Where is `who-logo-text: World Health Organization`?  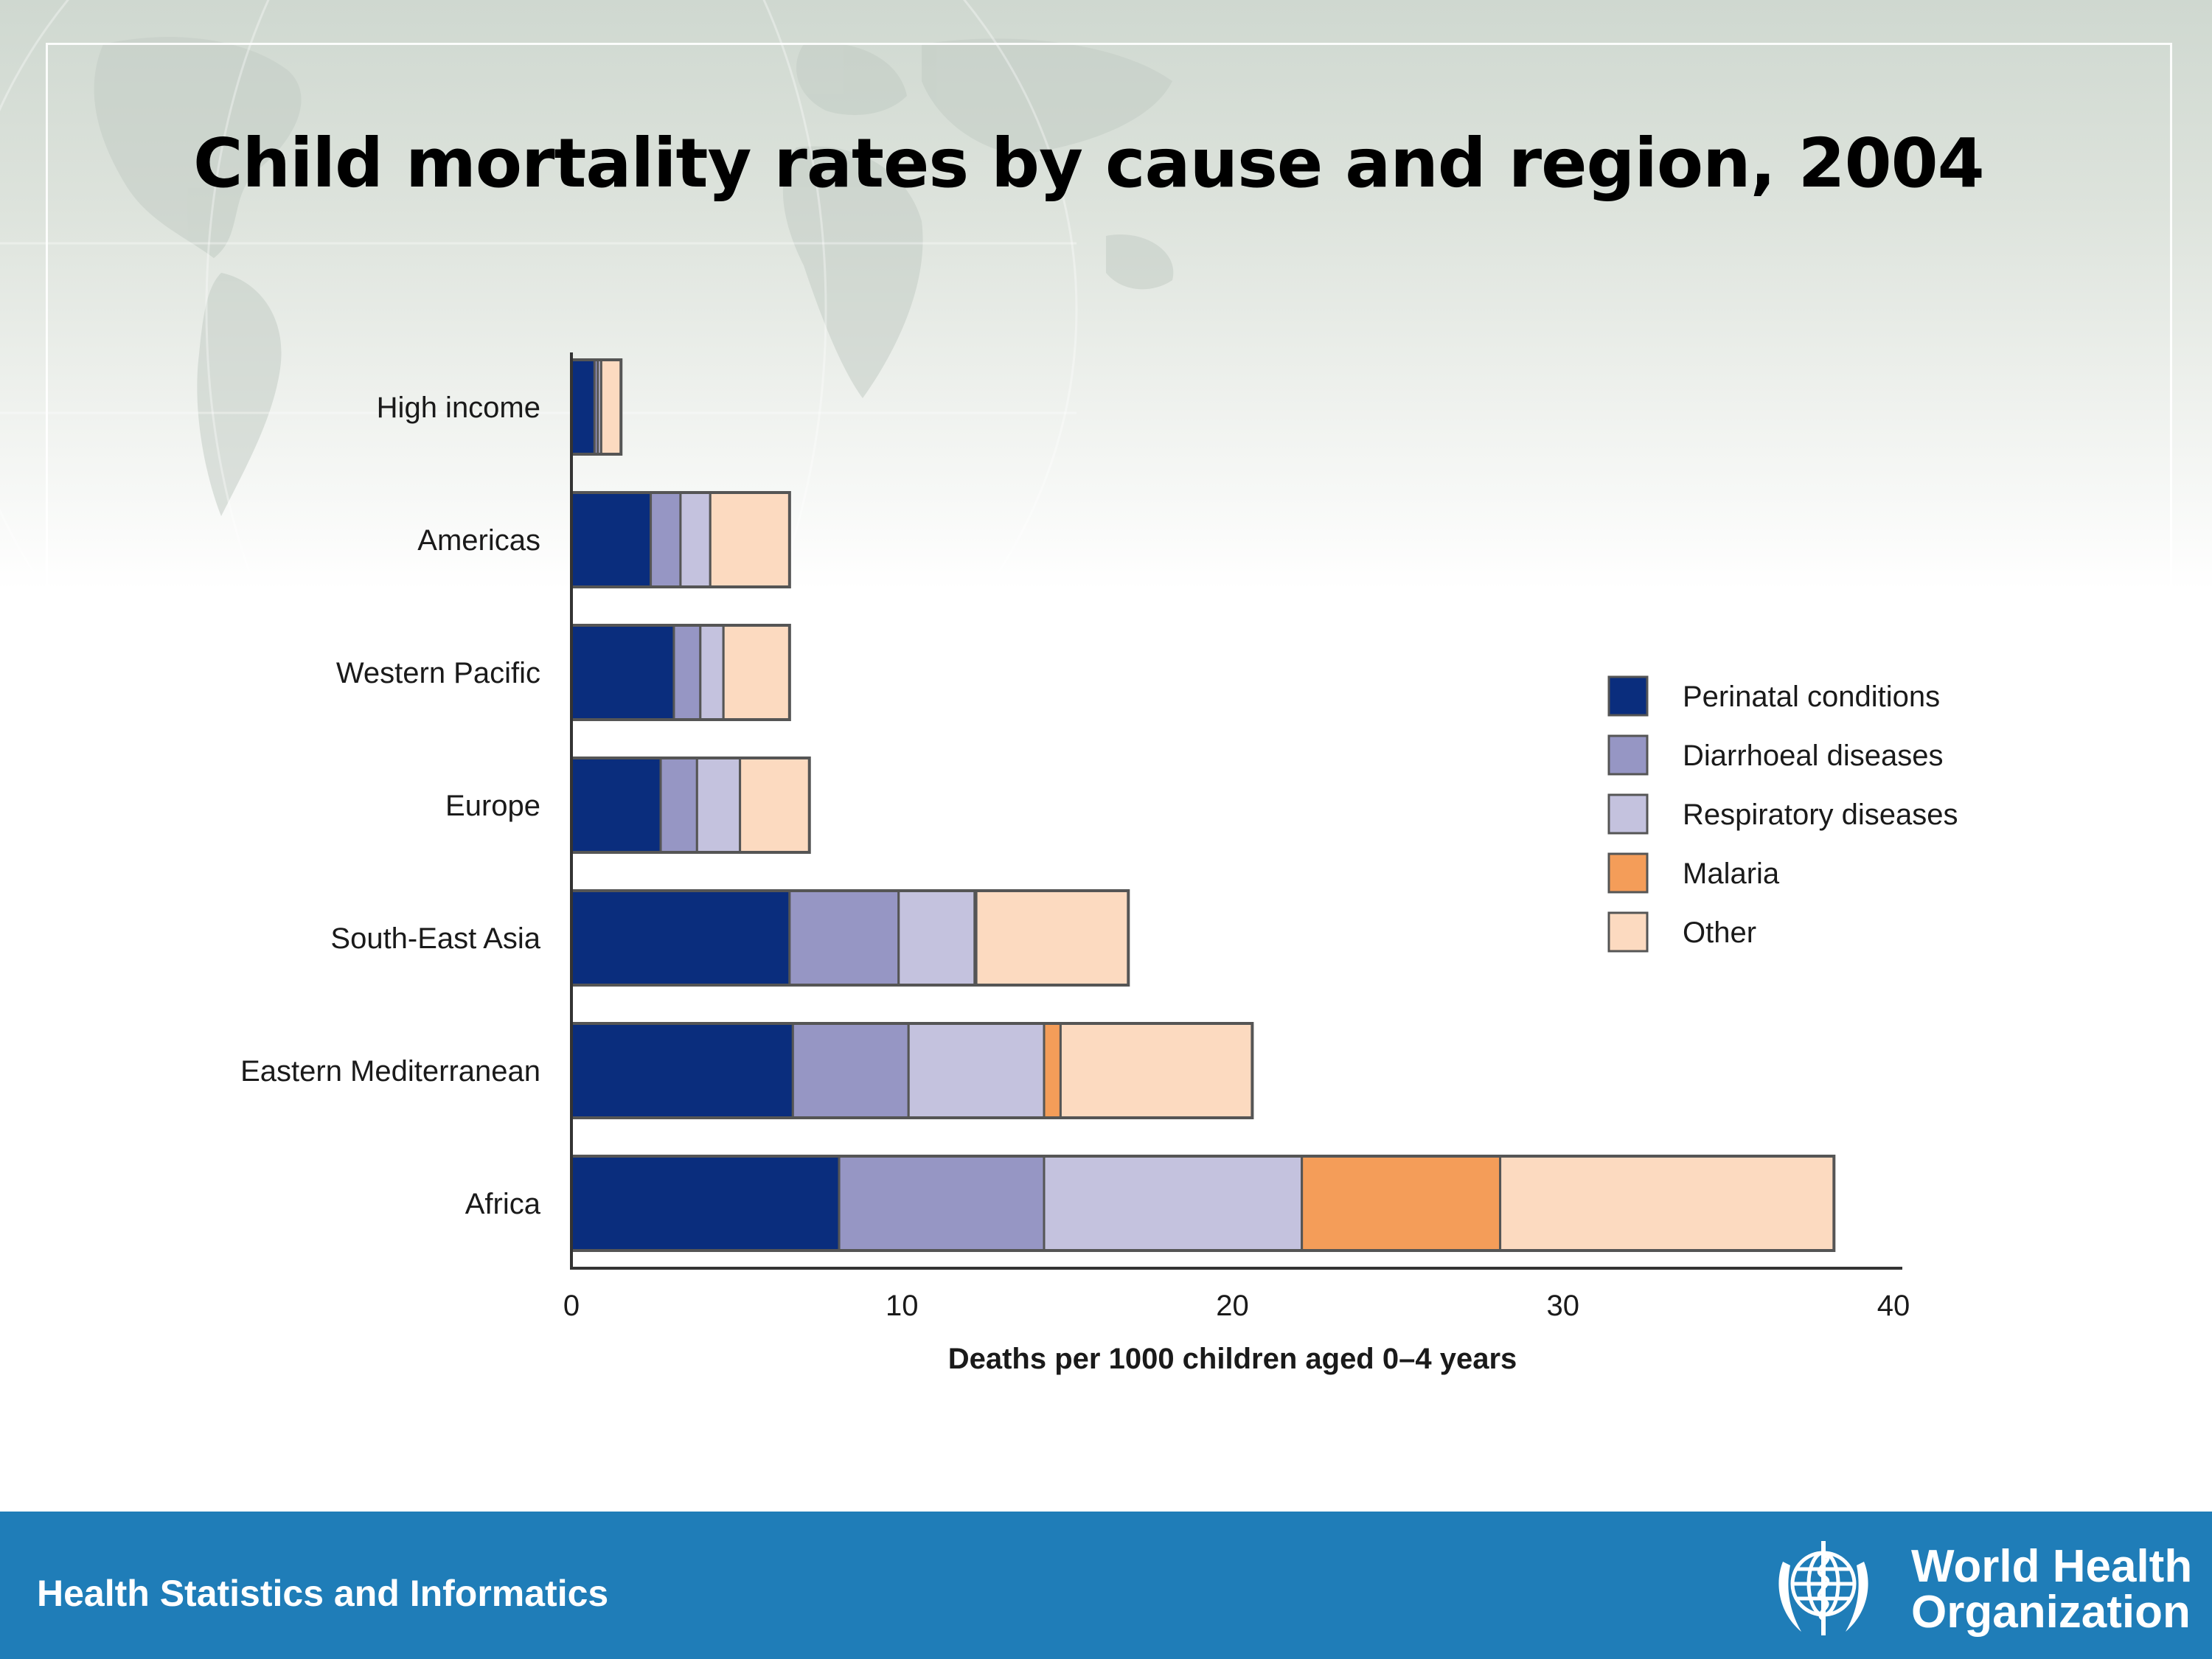 who-logo-text: World Health Organization is located at coordinates (2051, 1589).